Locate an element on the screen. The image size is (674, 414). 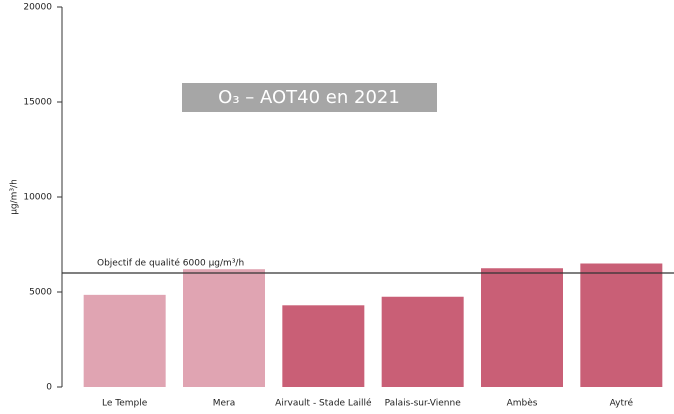
x-tick-label: Mera is located at coordinates (224, 404).